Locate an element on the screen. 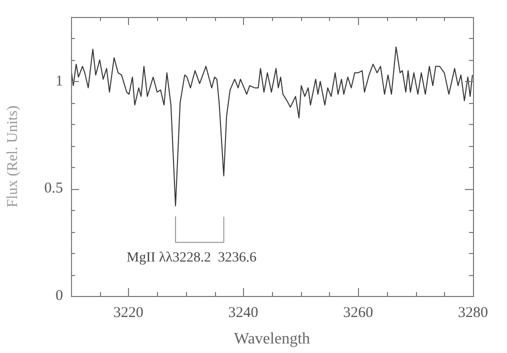  y-axis-title: Flux (Rel. Units) is located at coordinates (12, 156).